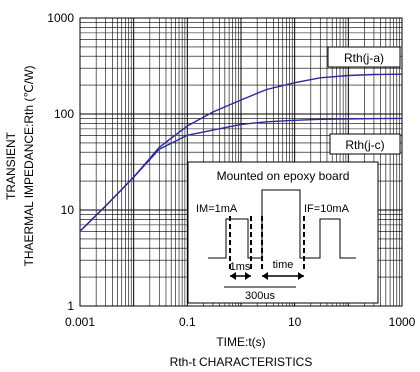 Image resolution: width=420 pixels, height=372 pixels. What do you see at coordinates (241, 362) in the screenshot?
I see `chart-title: Rth-t CHARACTERISTICS` at bounding box center [241, 362].